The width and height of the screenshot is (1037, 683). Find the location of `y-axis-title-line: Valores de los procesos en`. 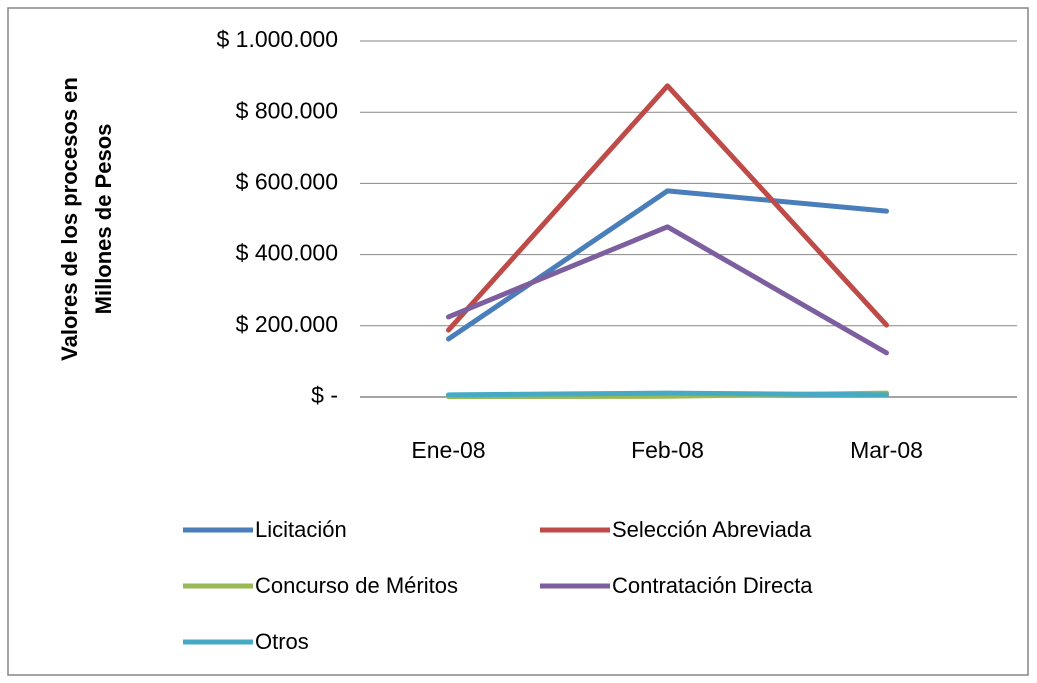

y-axis-title-line: Valores de los procesos en is located at coordinates (69, 219).